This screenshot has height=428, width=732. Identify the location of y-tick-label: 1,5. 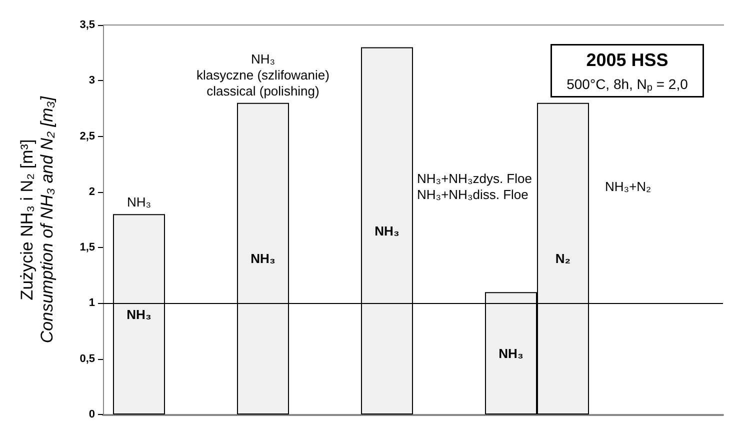
(87, 248).